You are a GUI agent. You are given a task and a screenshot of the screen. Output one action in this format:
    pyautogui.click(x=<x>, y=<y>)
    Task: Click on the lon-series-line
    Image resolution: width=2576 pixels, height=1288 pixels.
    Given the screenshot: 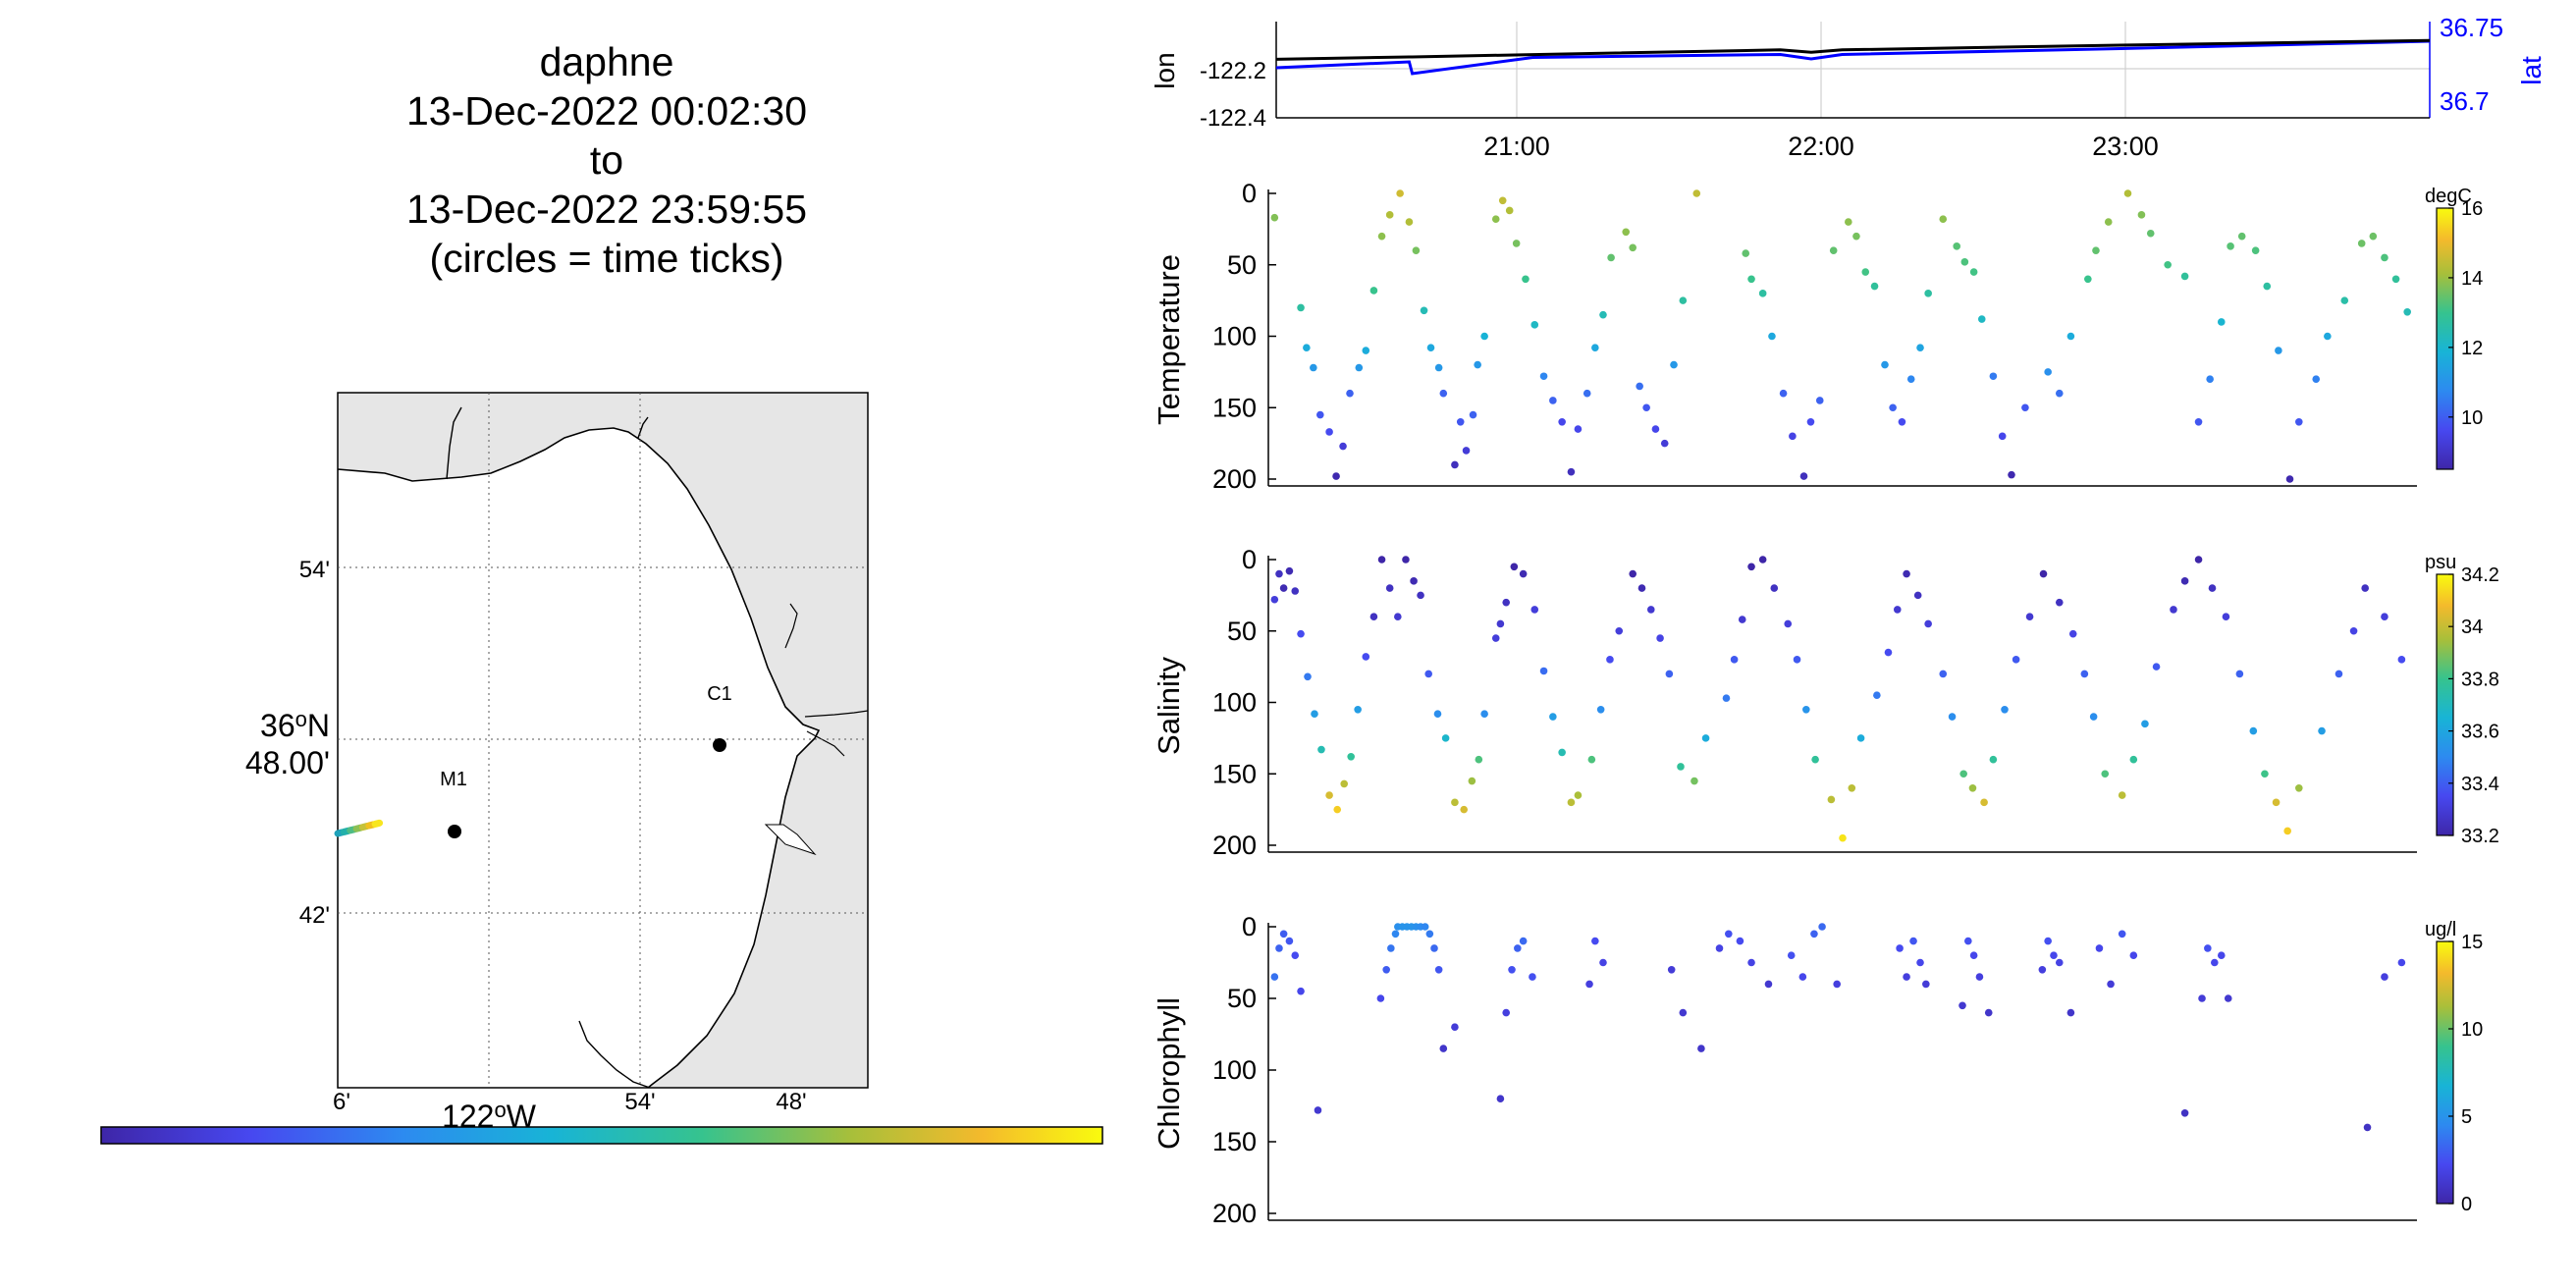 What is the action you would take?
    pyautogui.click(x=1853, y=49)
    